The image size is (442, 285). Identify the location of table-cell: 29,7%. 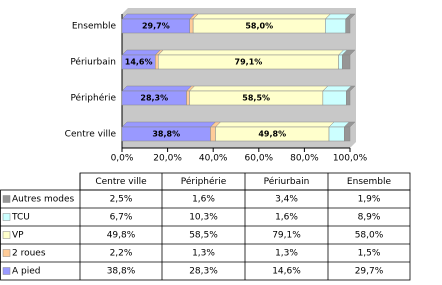
(369, 272).